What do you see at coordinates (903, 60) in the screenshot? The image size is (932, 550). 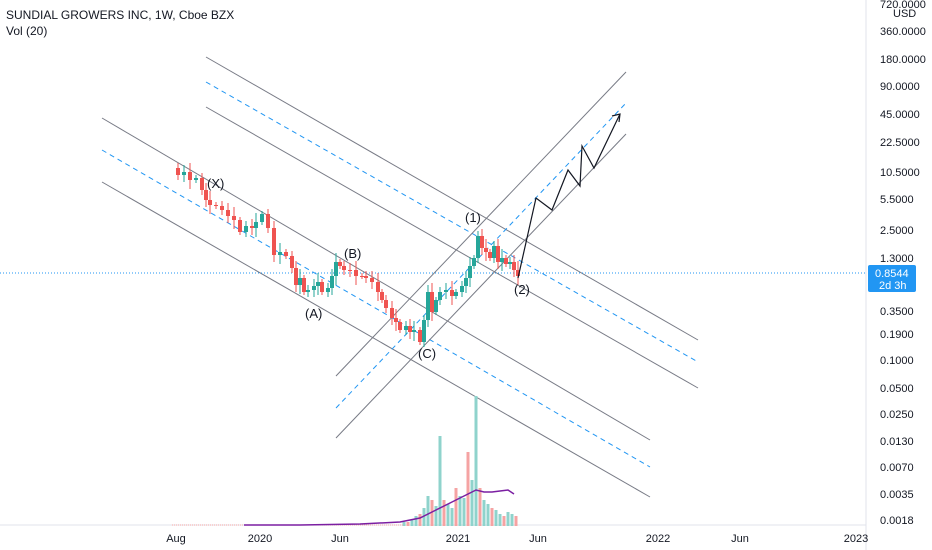 I see `price-tick-label: 180.0000` at bounding box center [903, 60].